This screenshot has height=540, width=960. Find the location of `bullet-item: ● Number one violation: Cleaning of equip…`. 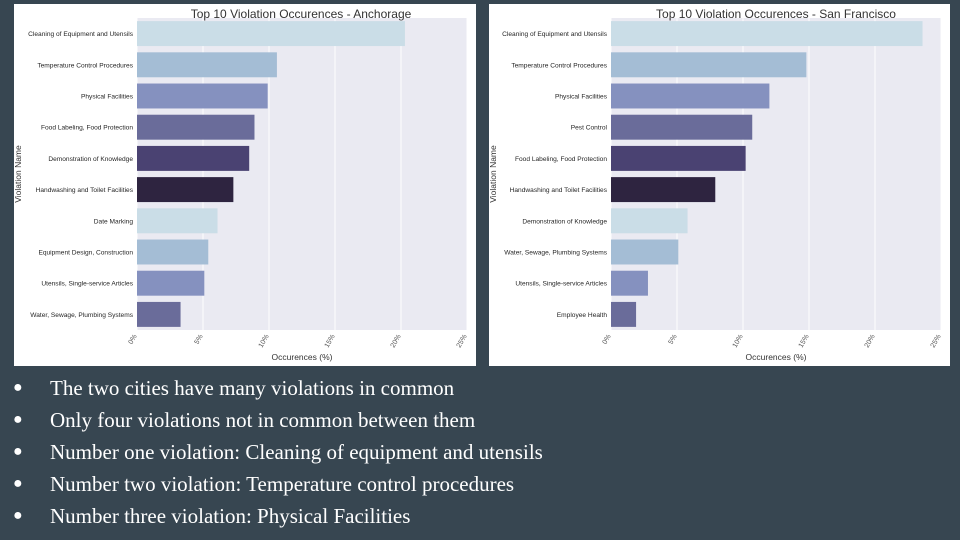

bullet-item: ● Number one violation: Cleaning of equip… is located at coordinates (480, 452).